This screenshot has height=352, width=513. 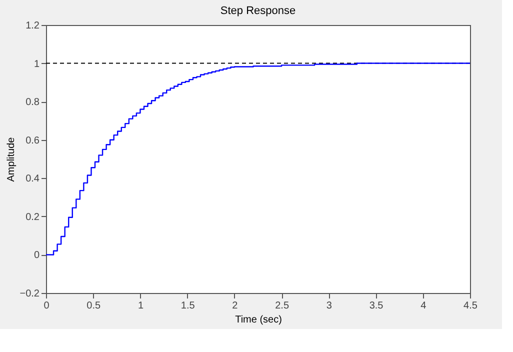 What do you see at coordinates (188, 306) in the screenshot?
I see `x-tick-label: 1.5` at bounding box center [188, 306].